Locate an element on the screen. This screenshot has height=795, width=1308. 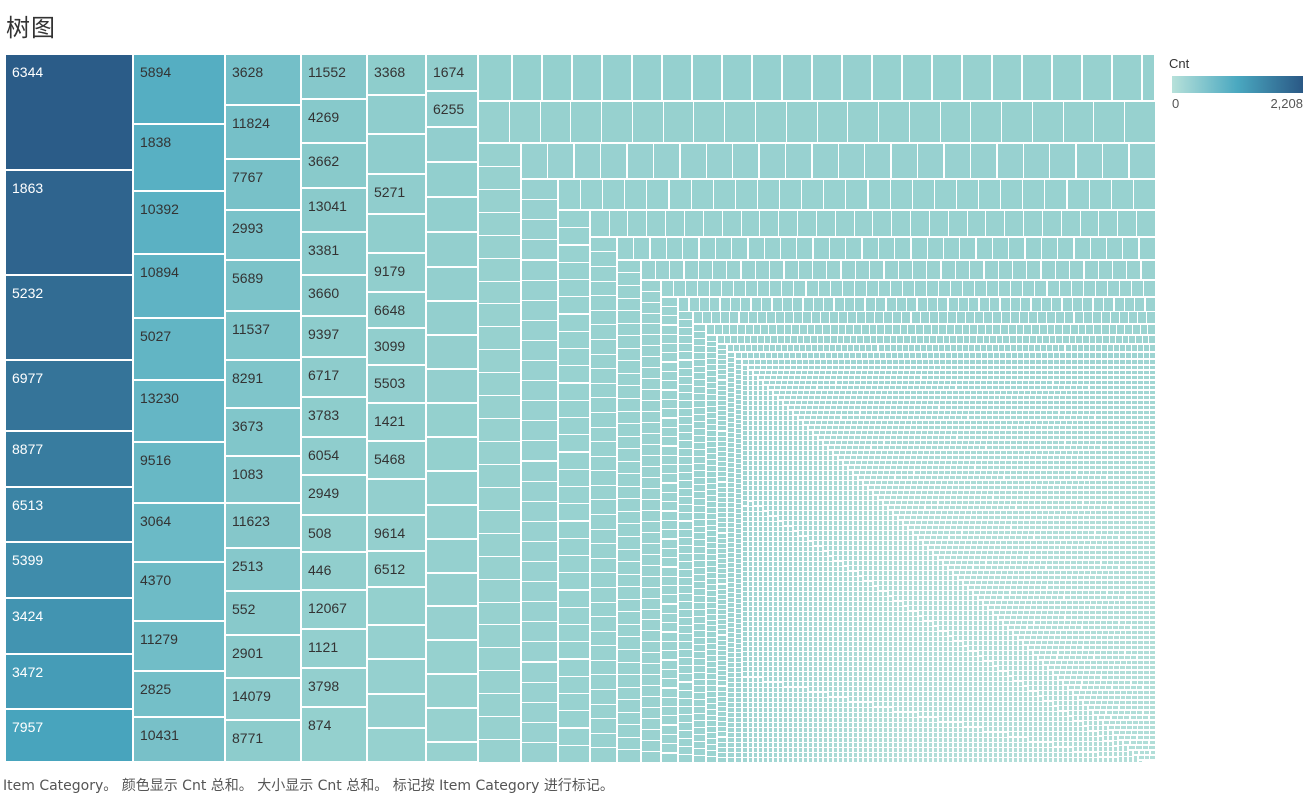
treemap-cell: 3673 is located at coordinates (263, 432).